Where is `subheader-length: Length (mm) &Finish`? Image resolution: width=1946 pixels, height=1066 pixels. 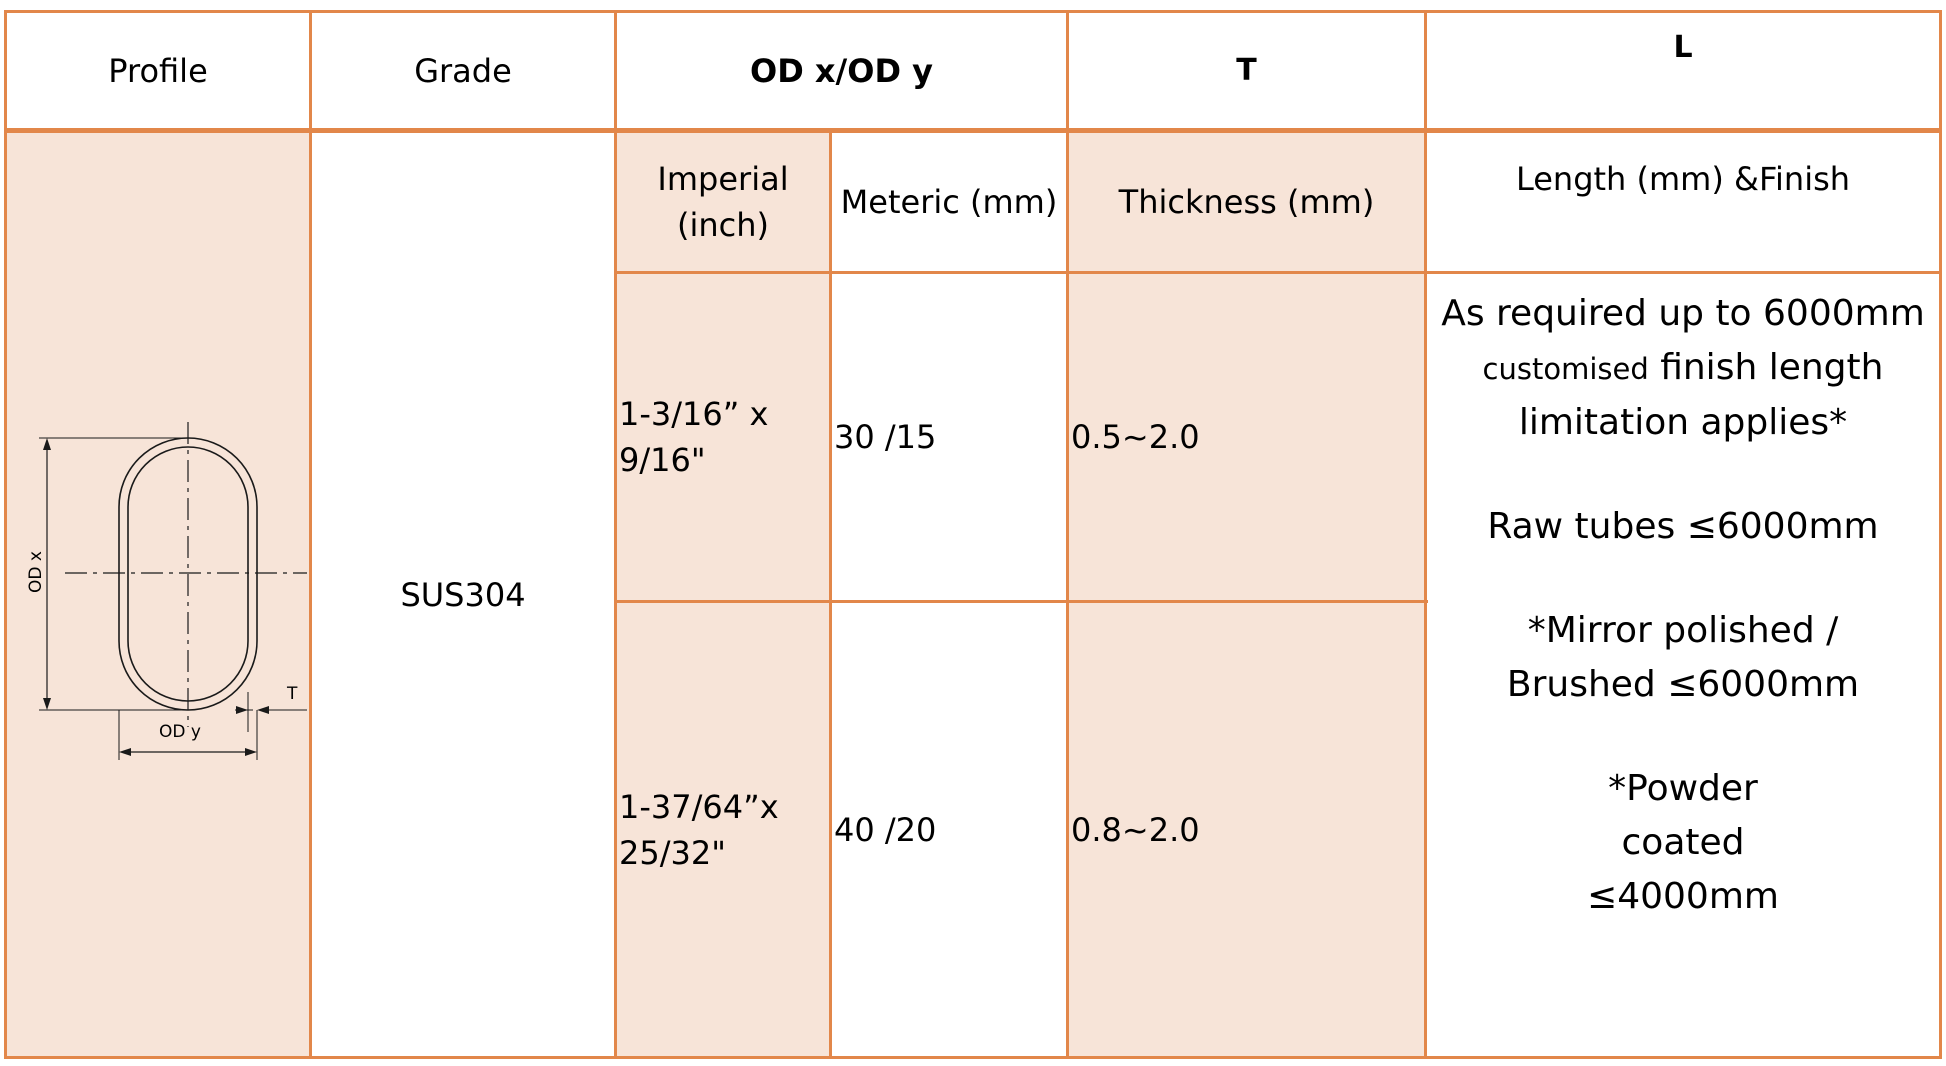
subheader-length: Length (mm) &Finish is located at coordinates (1683, 179).